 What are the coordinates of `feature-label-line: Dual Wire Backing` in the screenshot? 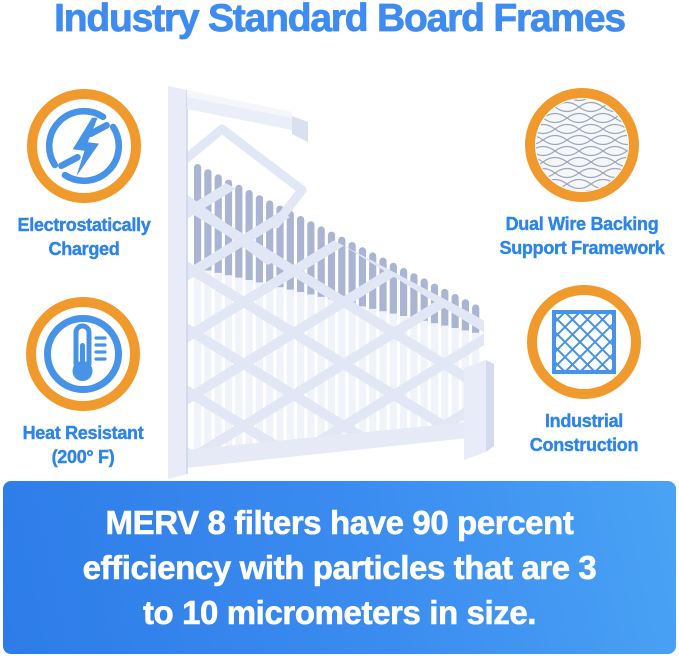 It's located at (582, 224).